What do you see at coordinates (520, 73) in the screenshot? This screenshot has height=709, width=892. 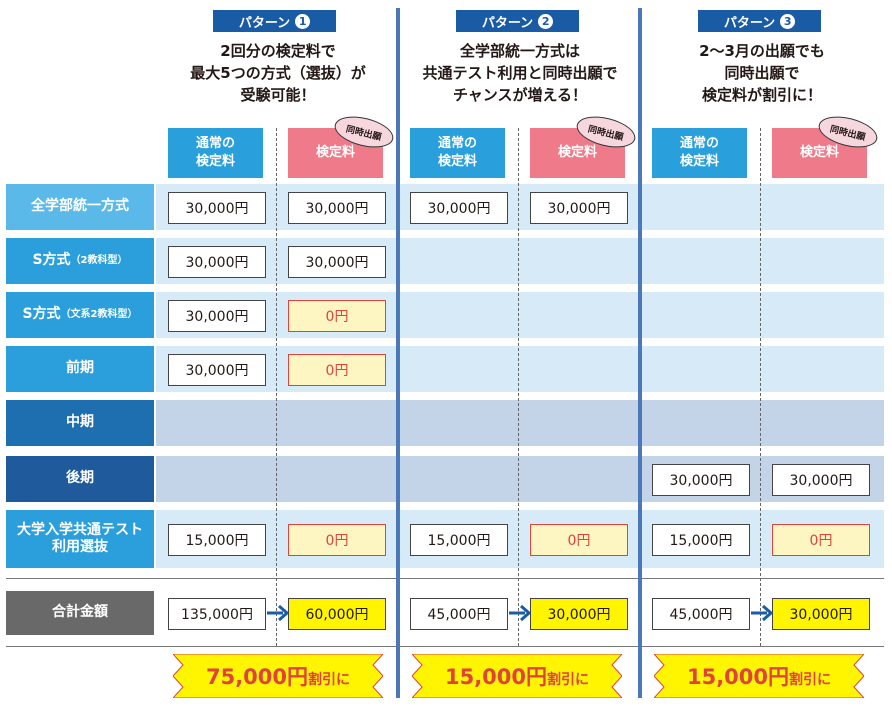 I see `pattern-2-title: 全学部統一方式は 共通テスト利用と同時出願で チャンスが増える！` at bounding box center [520, 73].